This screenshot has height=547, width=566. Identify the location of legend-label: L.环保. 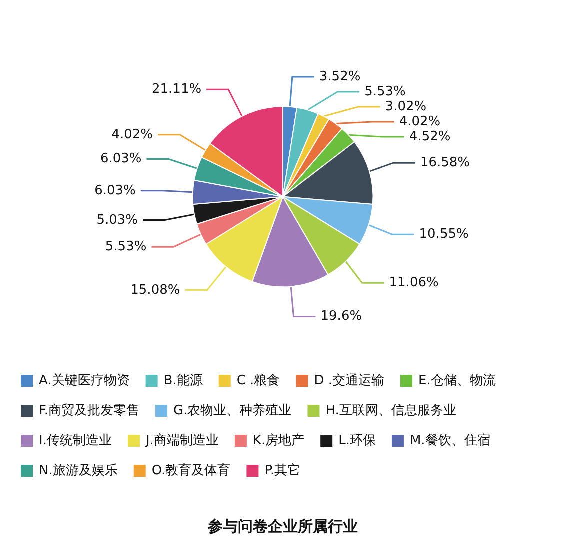
(357, 441).